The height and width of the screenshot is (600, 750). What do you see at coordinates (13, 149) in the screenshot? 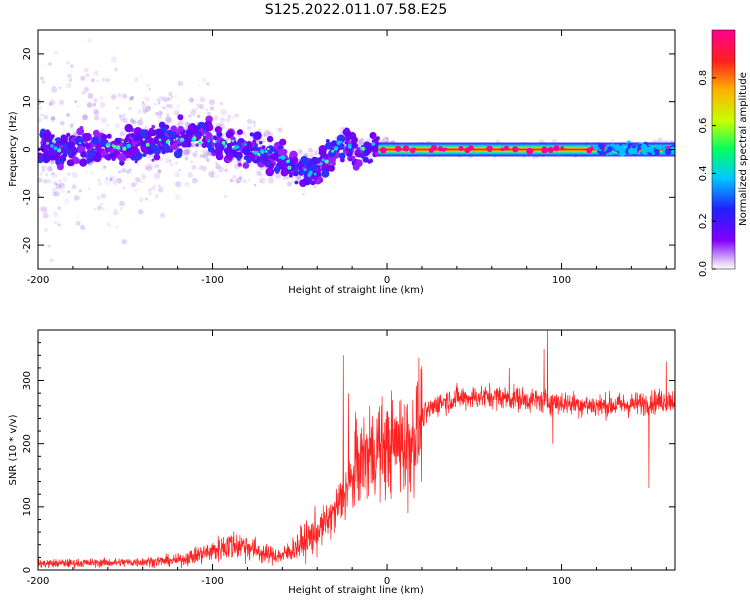
I see `spectrogram-y-label: Frequency (Hz)` at bounding box center [13, 149].